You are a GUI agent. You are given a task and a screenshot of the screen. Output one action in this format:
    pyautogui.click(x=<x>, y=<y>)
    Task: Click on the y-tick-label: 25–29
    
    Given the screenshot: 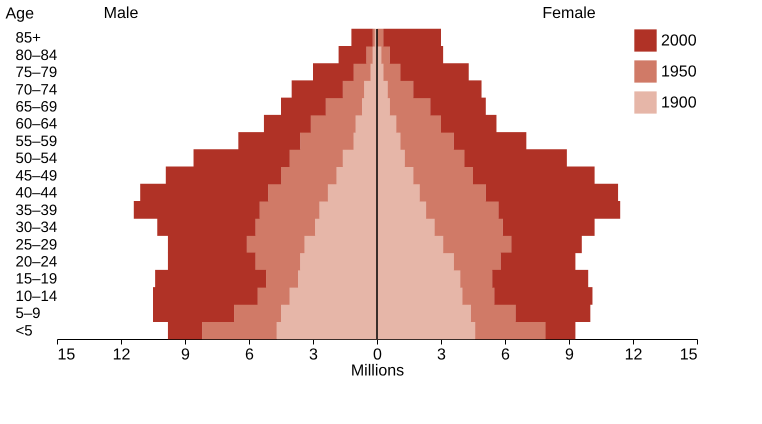 What is the action you would take?
    pyautogui.click(x=37, y=245)
    